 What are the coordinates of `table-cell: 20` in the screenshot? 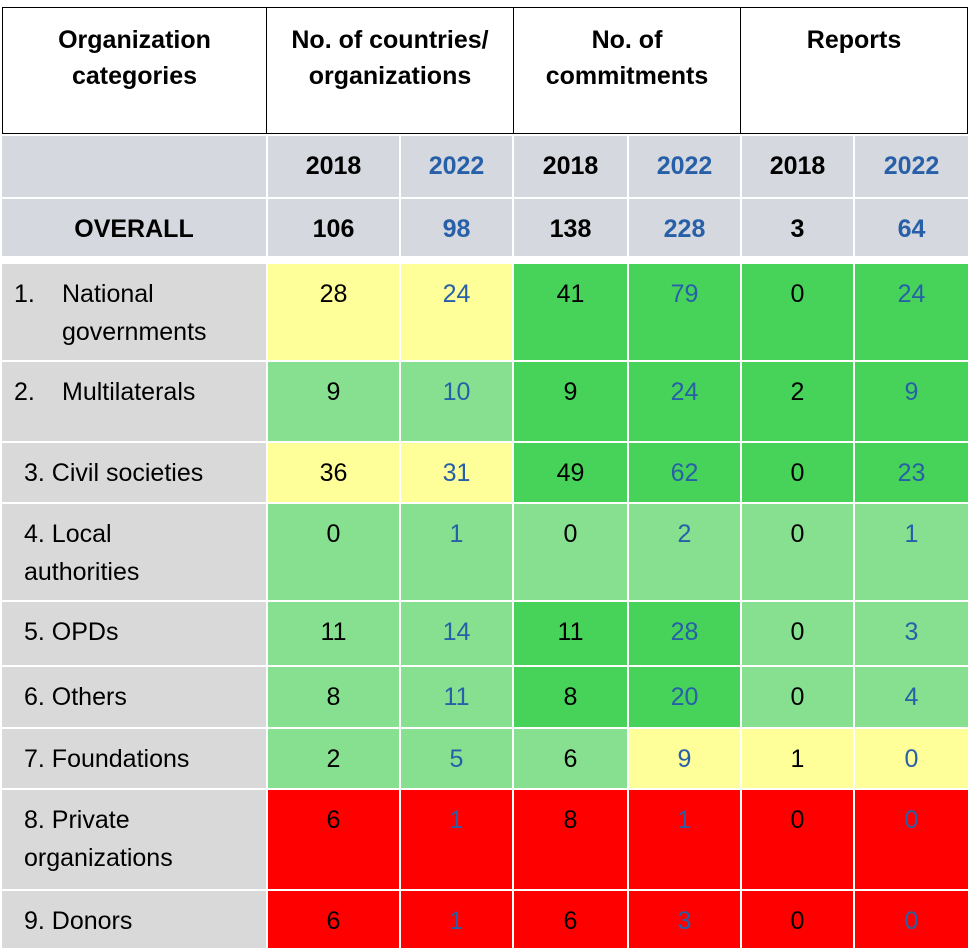 It's located at (684, 697).